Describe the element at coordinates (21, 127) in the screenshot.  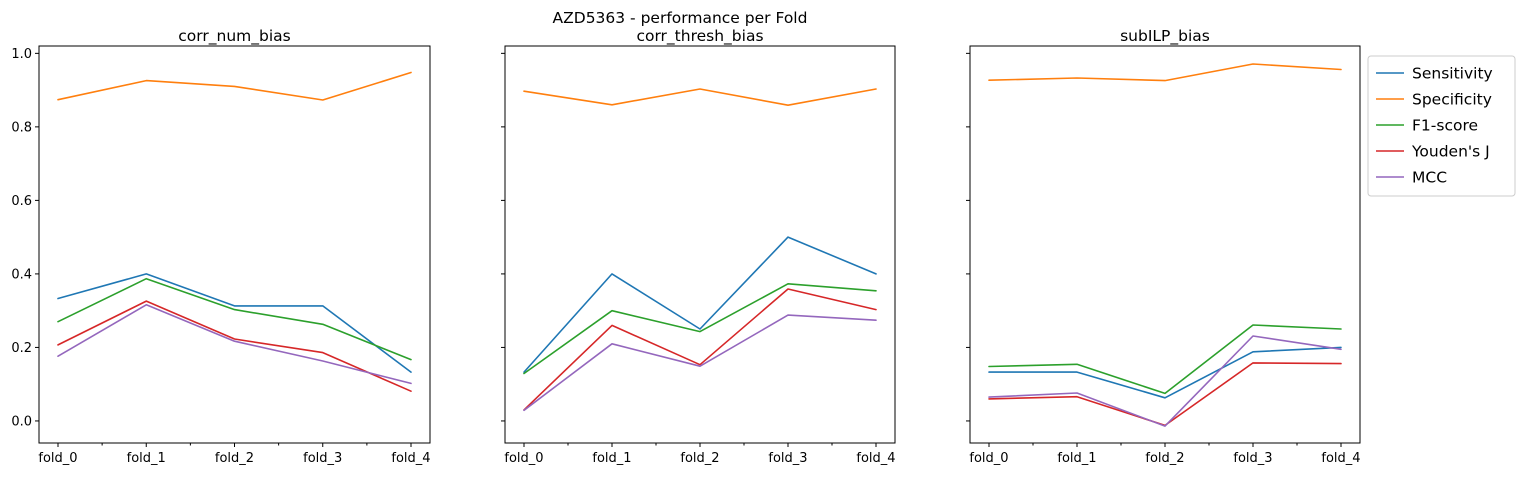
I see `y-tick-label: 0.8` at that location.